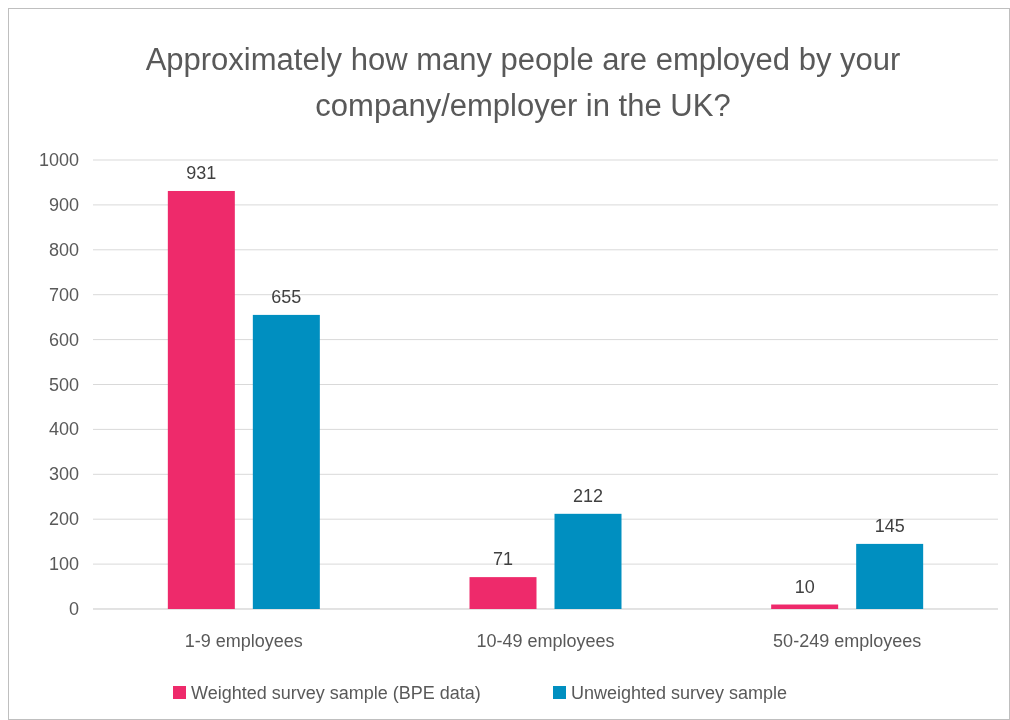 The image size is (1010, 720). What do you see at coordinates (63, 249) in the screenshot?
I see `y-tick-label: 800` at bounding box center [63, 249].